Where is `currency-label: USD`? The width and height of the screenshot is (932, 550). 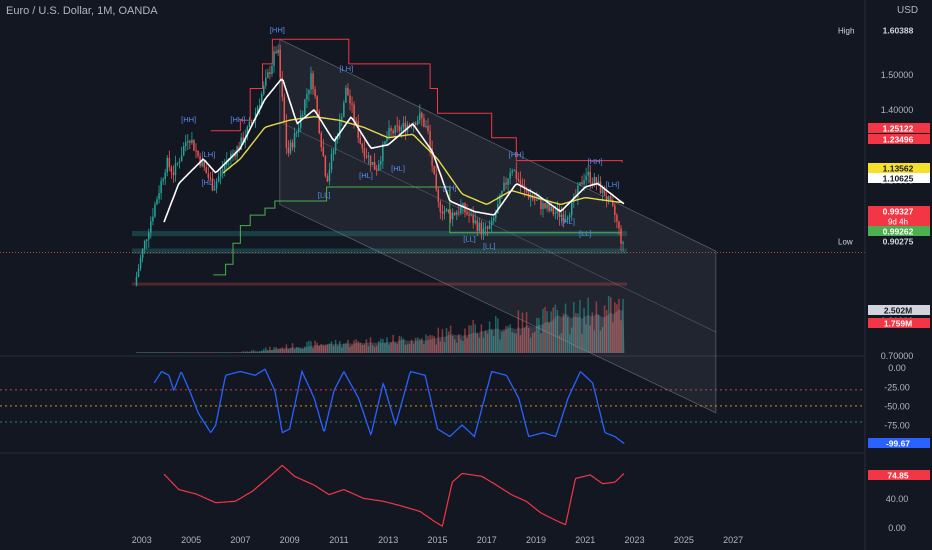 currency-label: USD is located at coordinates (908, 10).